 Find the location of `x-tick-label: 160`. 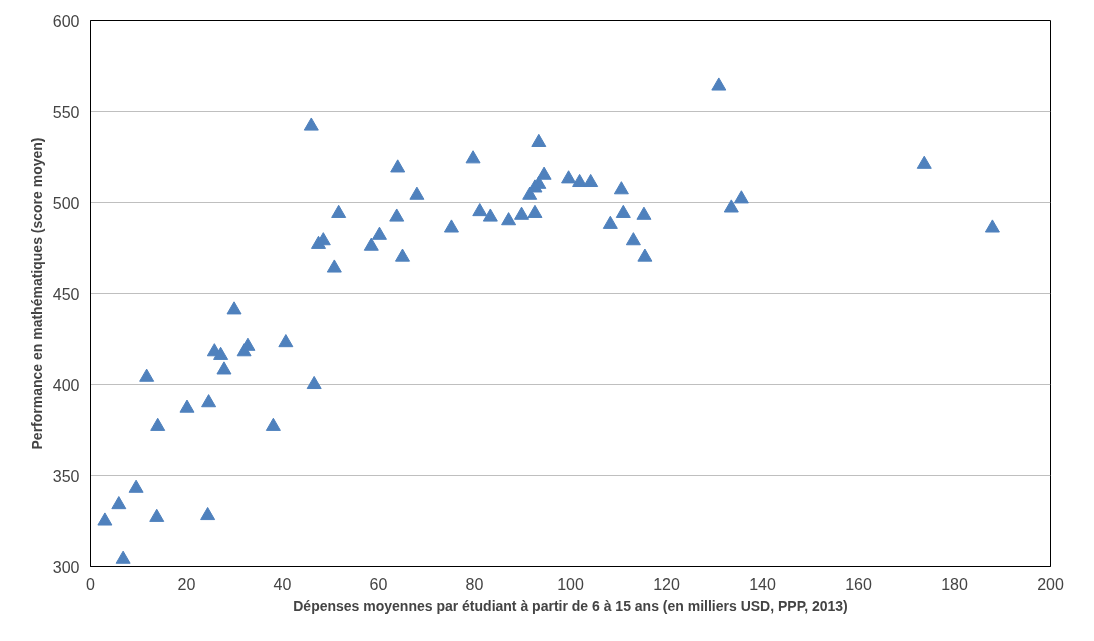

x-tick-label: 160 is located at coordinates (858, 584).